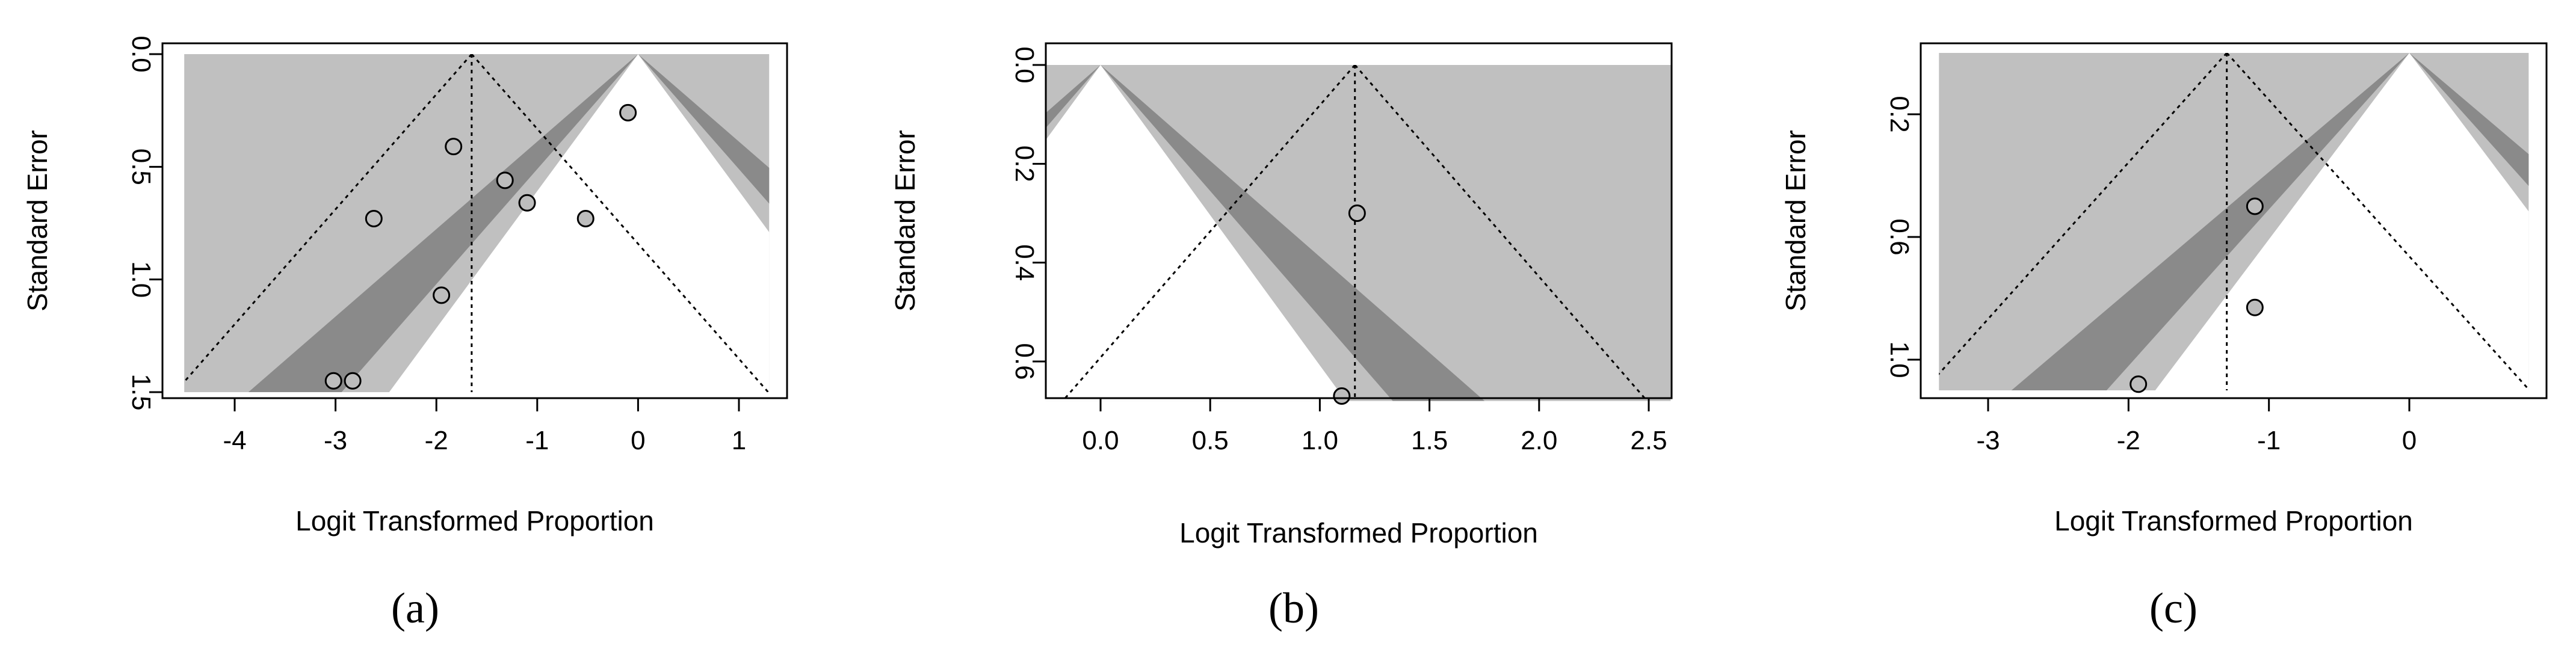 This screenshot has width=2576, height=667. What do you see at coordinates (2173, 608) in the screenshot?
I see `panel-caption: (c)` at bounding box center [2173, 608].